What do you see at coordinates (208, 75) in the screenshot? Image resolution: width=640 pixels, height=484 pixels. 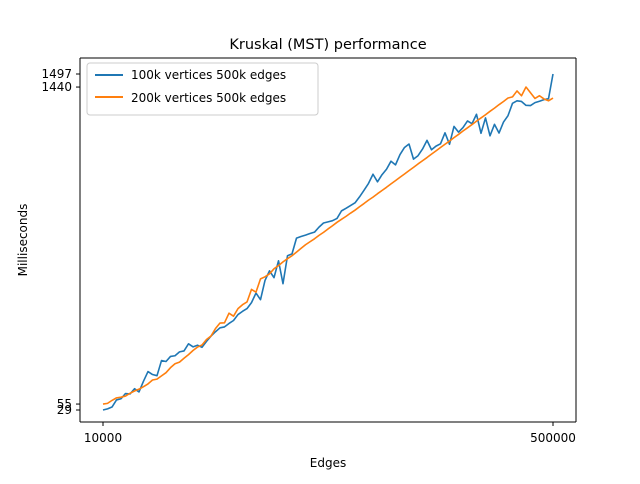 I see `legend-label-series-1: 100k vertices 500k edges` at bounding box center [208, 75].